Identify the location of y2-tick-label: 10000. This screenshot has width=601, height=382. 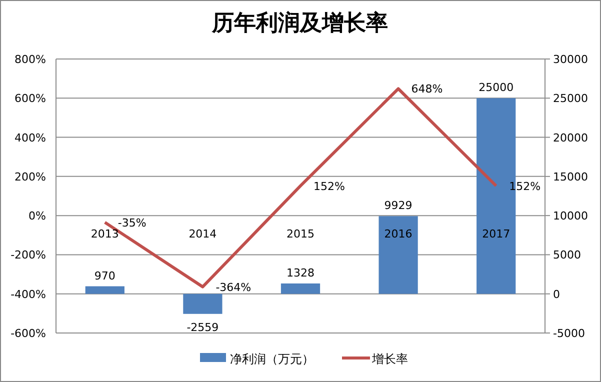
(570, 216).